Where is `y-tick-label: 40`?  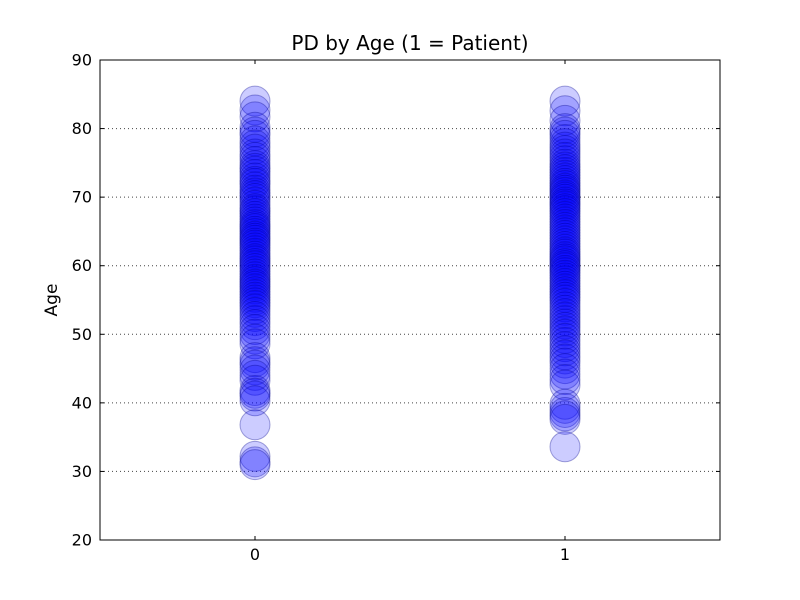 y-tick-label: 40 is located at coordinates (82, 402).